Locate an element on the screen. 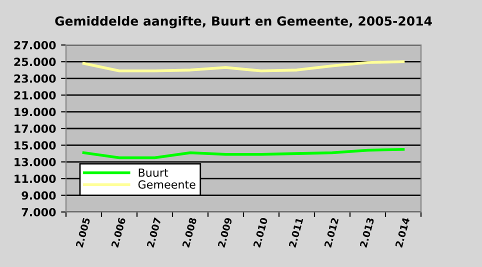 This screenshot has width=482, height=267. x-tick-label: 2.014 is located at coordinates (402, 232).